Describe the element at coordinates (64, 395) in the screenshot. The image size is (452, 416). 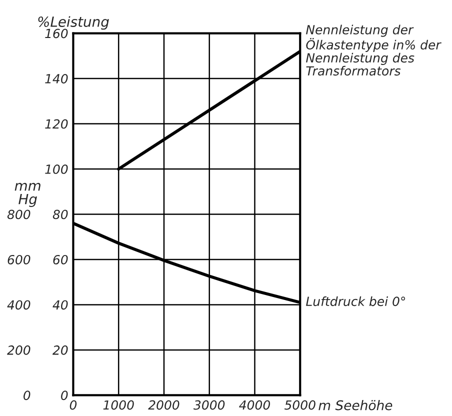
I see `y-tick-label: 0` at that location.